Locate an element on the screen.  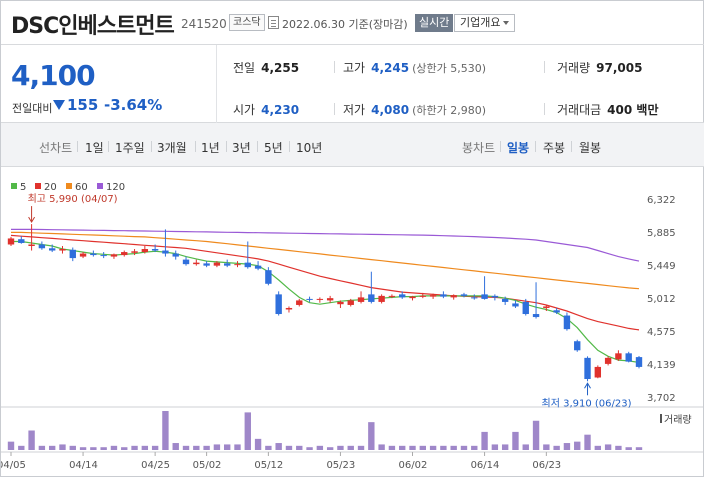
y-tick-label: 5,885 is located at coordinates (661, 233).